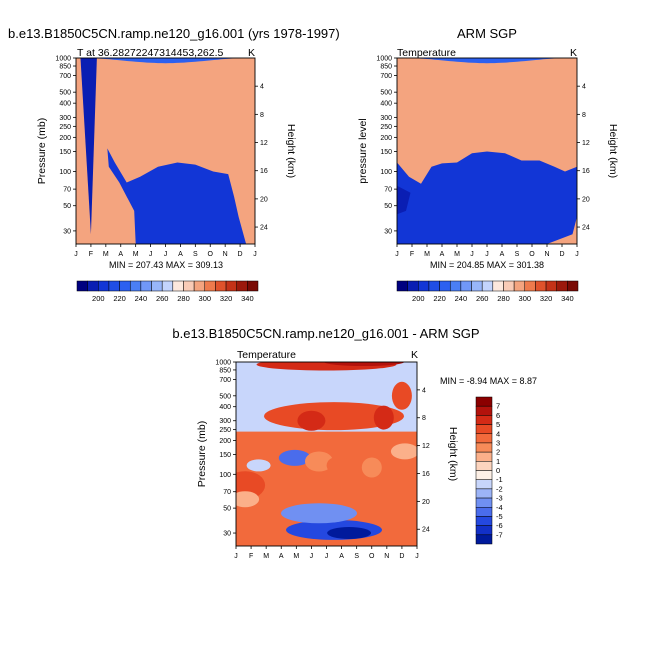 Image resolution: width=654 pixels, height=654 pixels. What do you see at coordinates (372, 556) in the screenshot?
I see `x-tick-label: O` at bounding box center [372, 556].